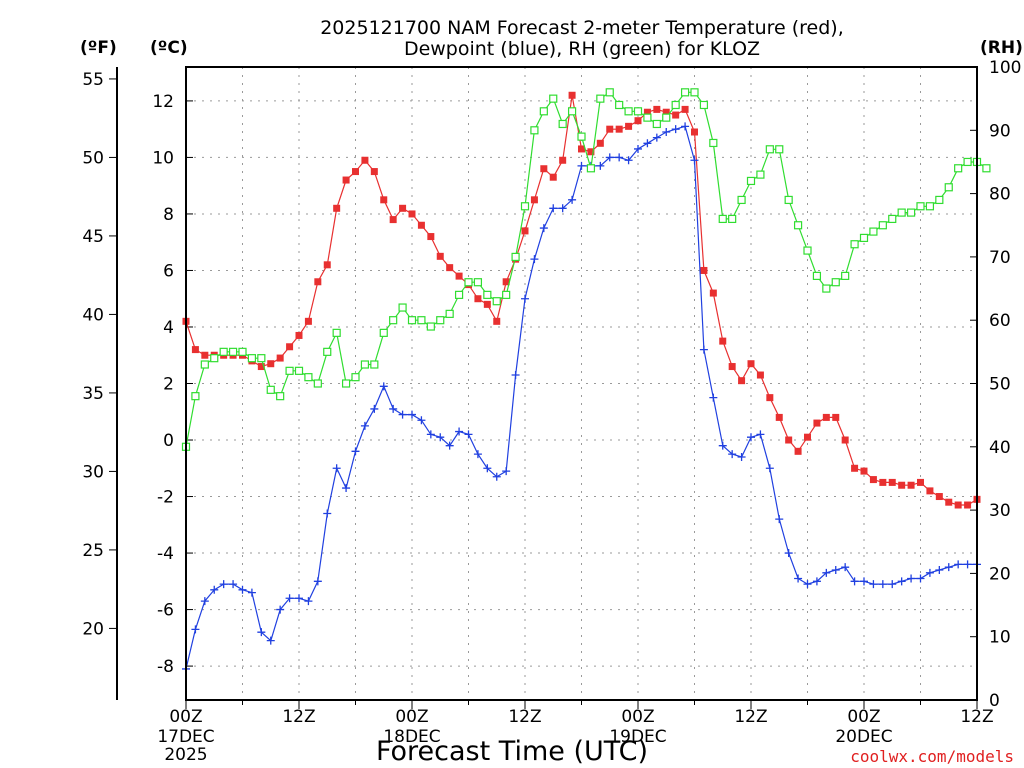  What do you see at coordinates (1000, 511) in the screenshot?
I see `rh-tick-label: 30` at bounding box center [1000, 511].